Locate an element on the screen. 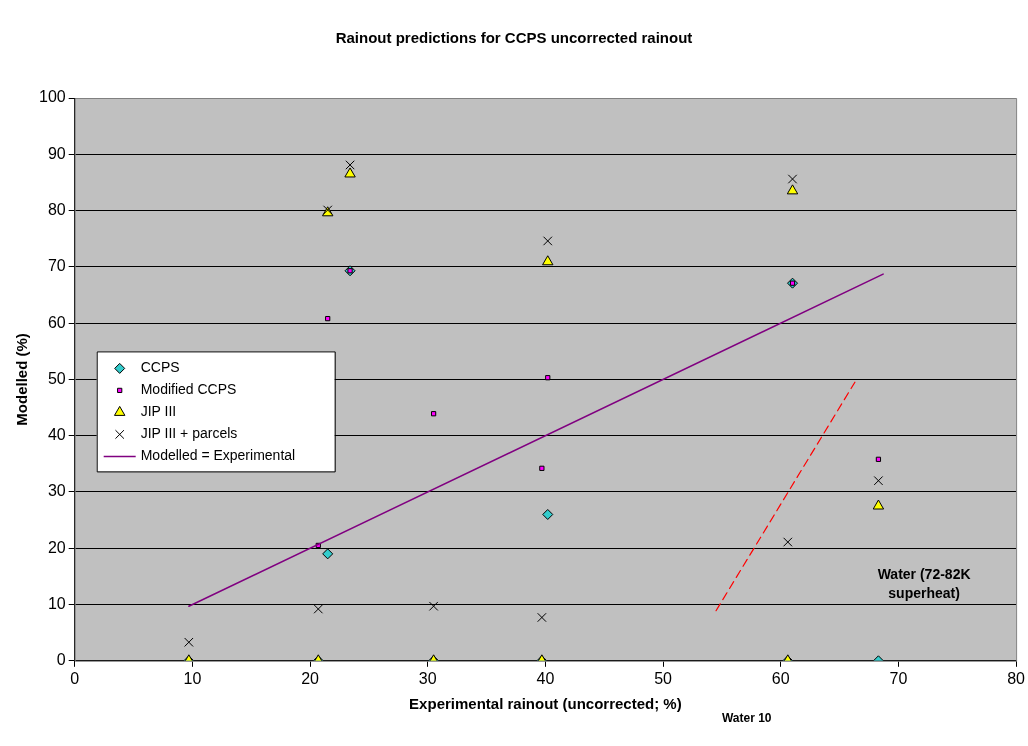 This screenshot has height=746, width=1028. x-tick-label: 80 is located at coordinates (1016, 678).